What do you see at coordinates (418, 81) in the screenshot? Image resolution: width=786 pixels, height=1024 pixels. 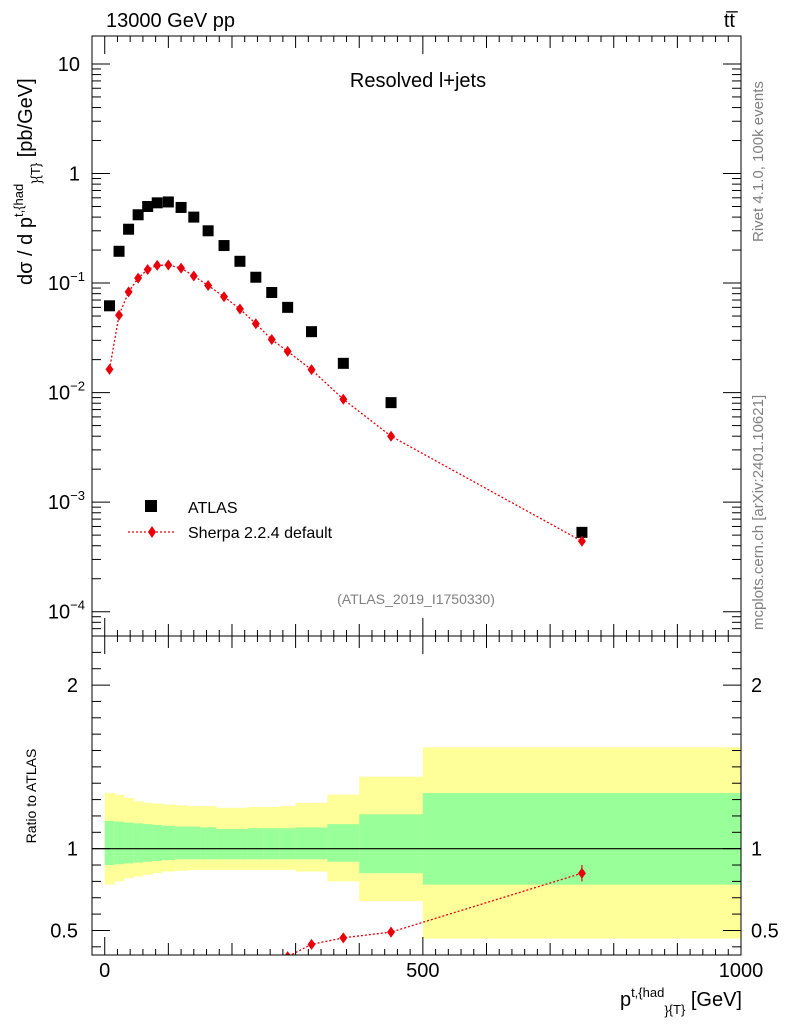 I see `plot-title: Resolved l+jets` at bounding box center [418, 81].